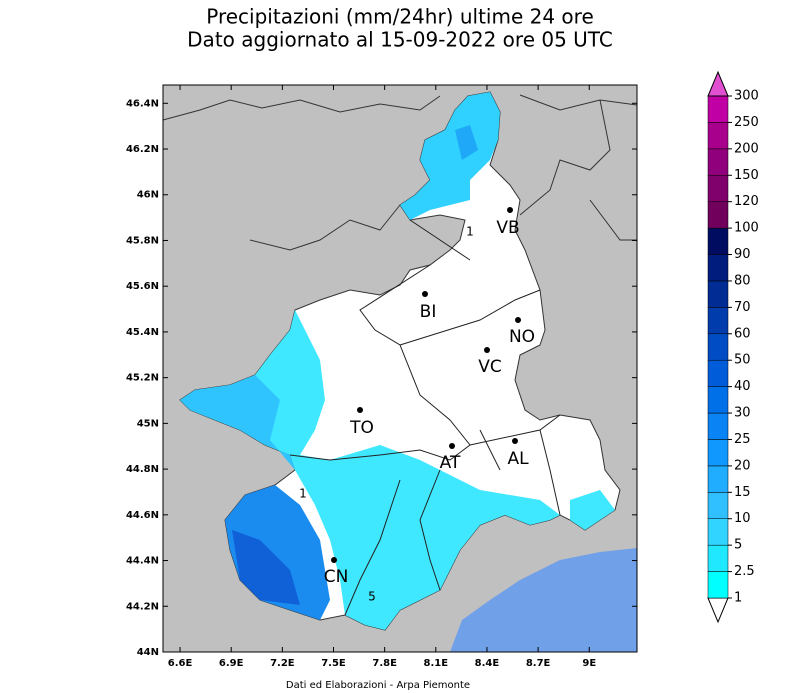 The width and height of the screenshot is (800, 693). Describe the element at coordinates (742, 333) in the screenshot. I see `colorbar-label: 60` at that location.